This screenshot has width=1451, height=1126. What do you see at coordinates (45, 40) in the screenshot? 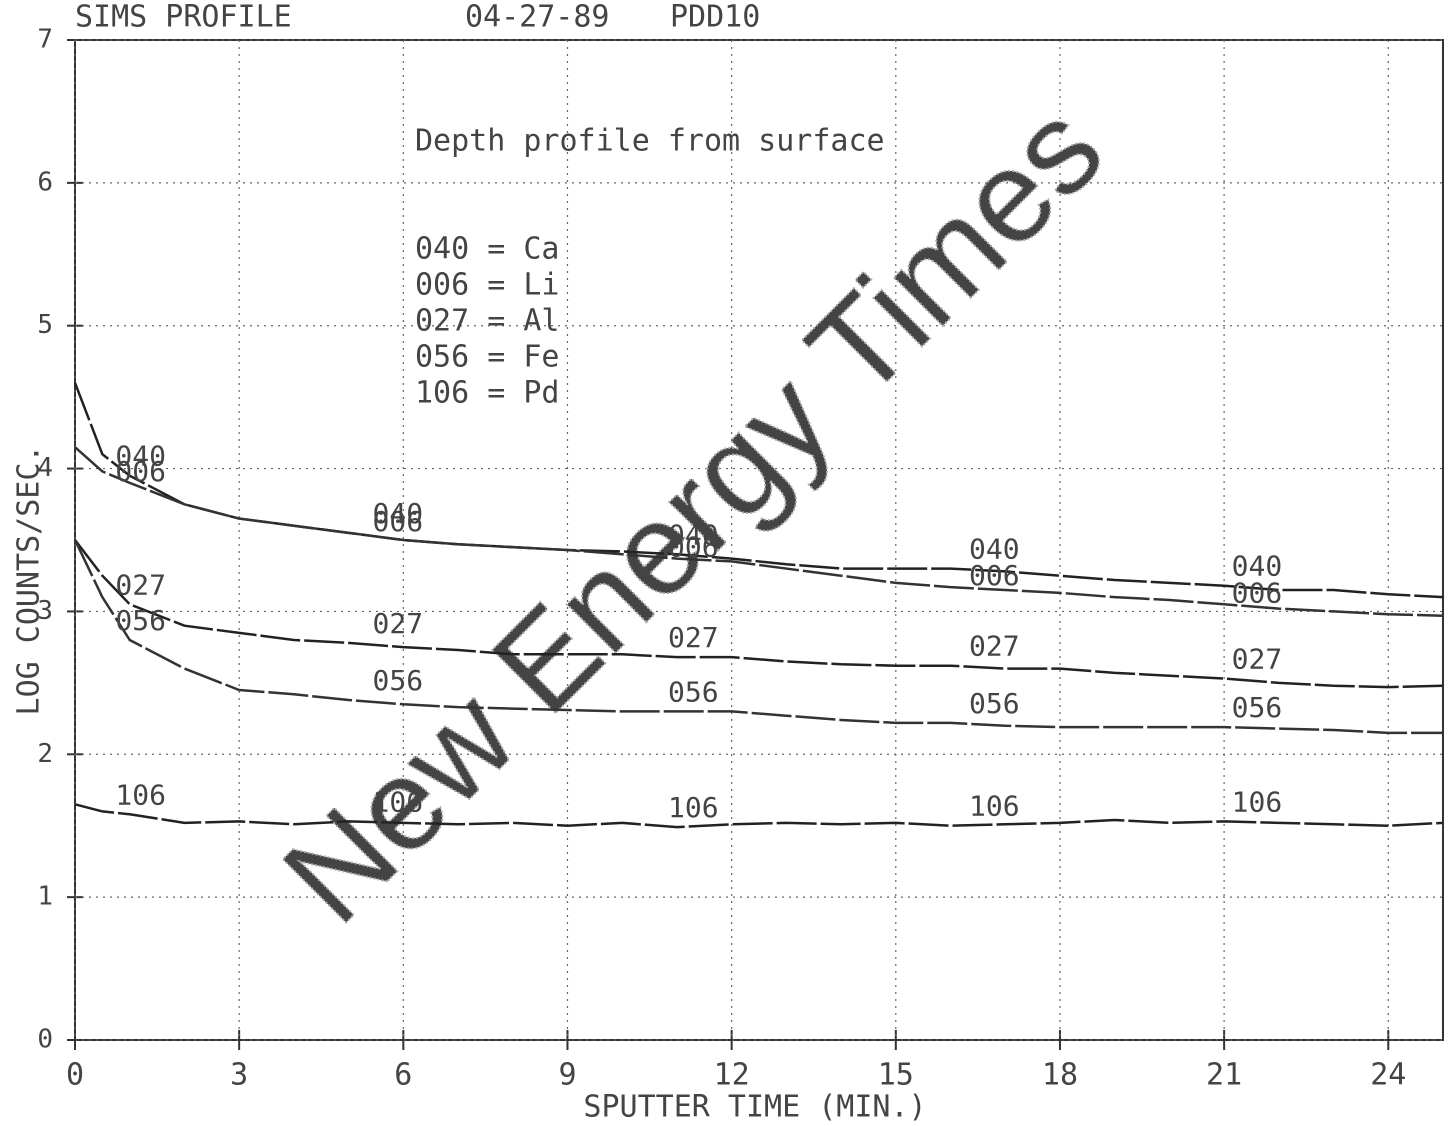
I see `y-tick-label: 7` at bounding box center [45, 40].